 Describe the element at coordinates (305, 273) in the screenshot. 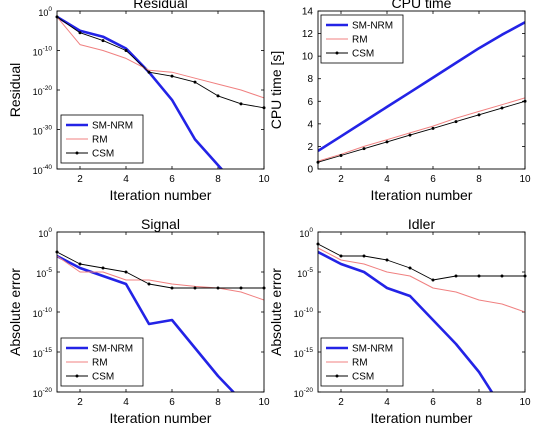

I see `y-tick-label: 10⁻⁵` at that location.